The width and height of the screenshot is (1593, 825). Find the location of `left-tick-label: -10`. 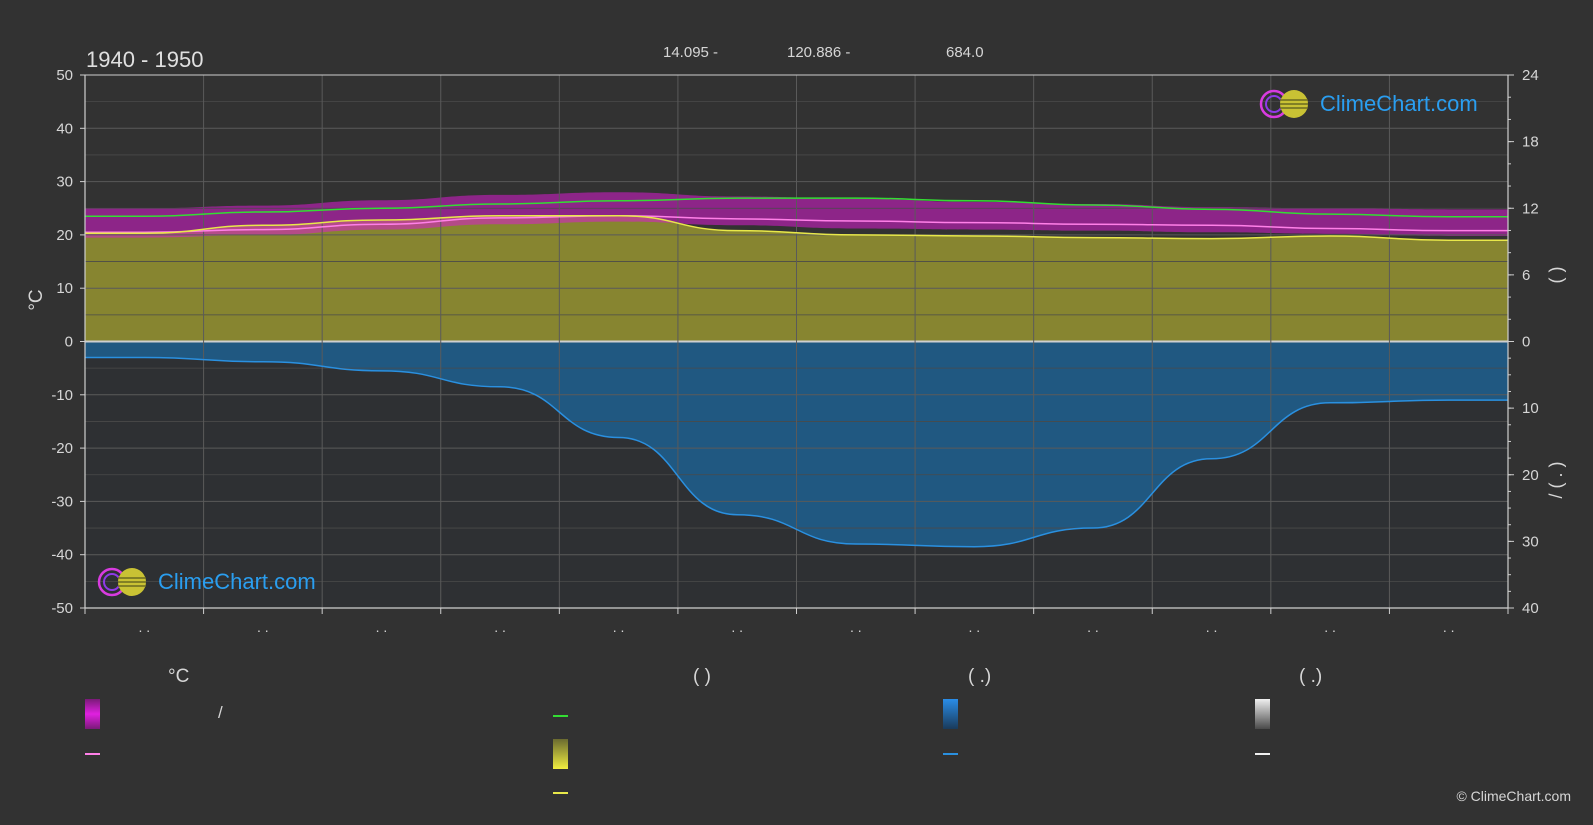

left-tick-label: -10 is located at coordinates (62, 395).